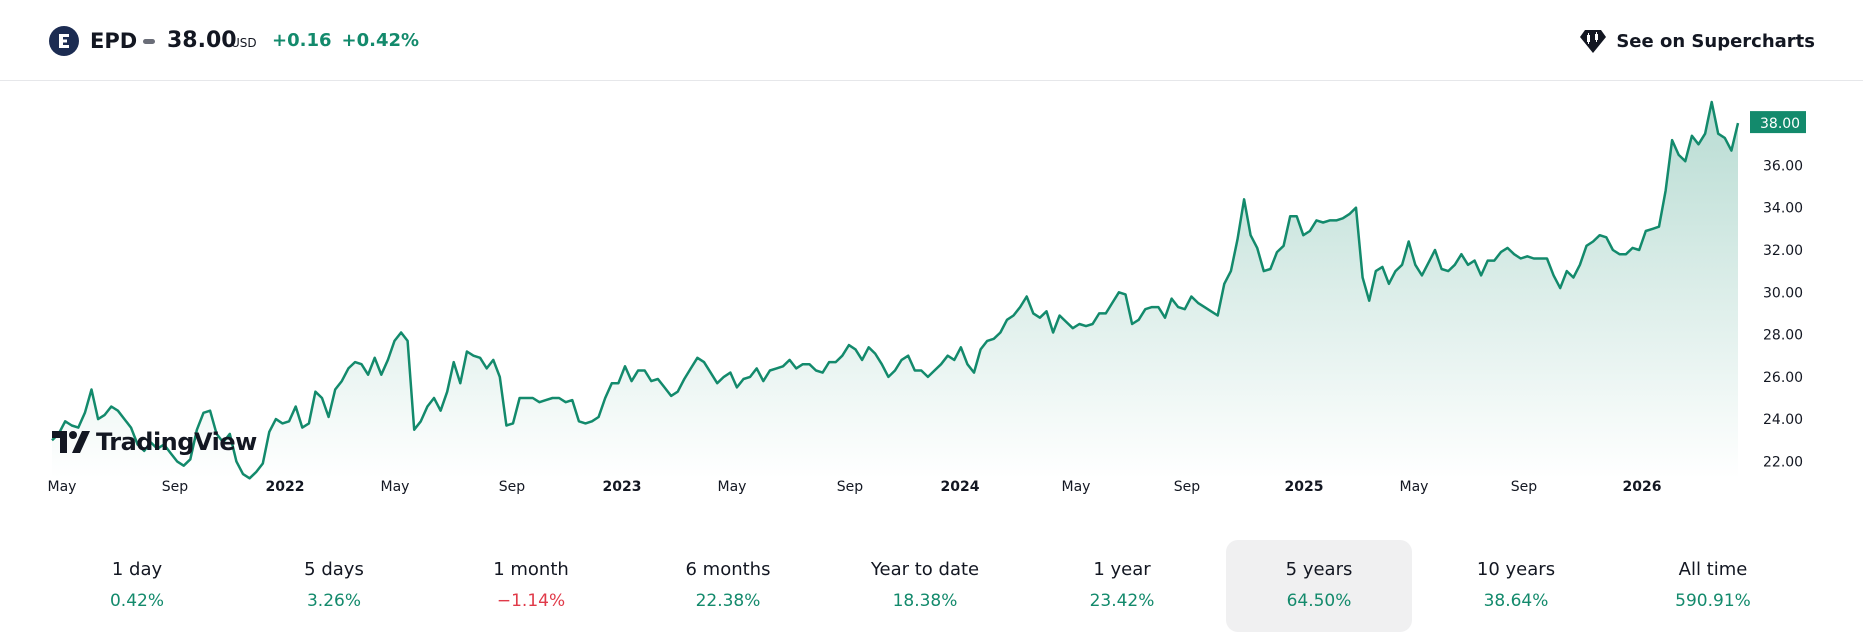  I want to click on period-change-value: 0.42%, so click(136, 601).